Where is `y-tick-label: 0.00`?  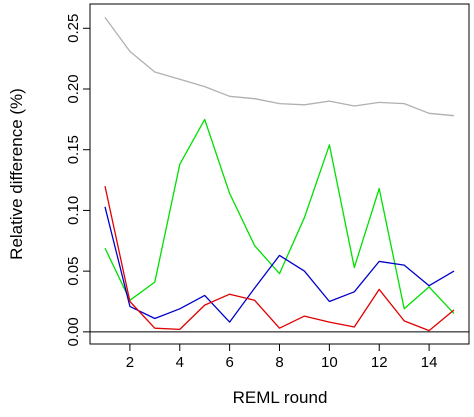
y-tick-label: 0.00 is located at coordinates (73, 331).